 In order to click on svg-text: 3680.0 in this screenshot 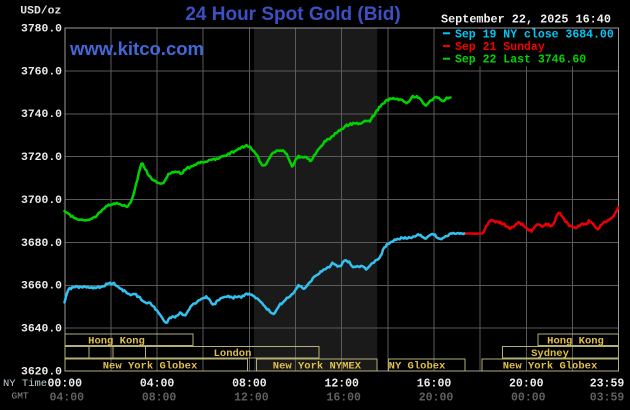, I will do `click(41, 244)`.